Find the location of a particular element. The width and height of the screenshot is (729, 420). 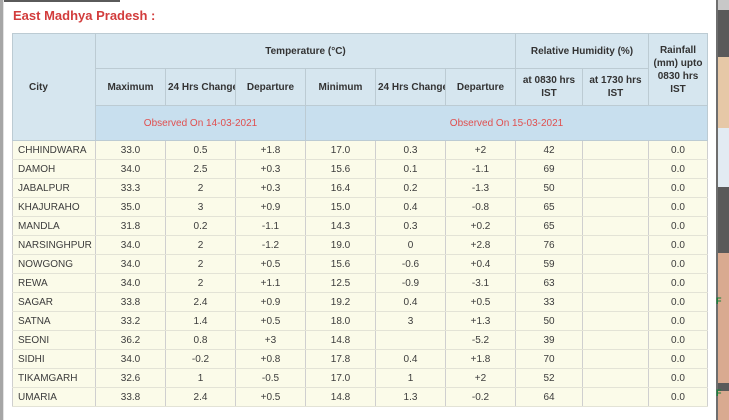

value-cell: 19.2 is located at coordinates (340, 302).